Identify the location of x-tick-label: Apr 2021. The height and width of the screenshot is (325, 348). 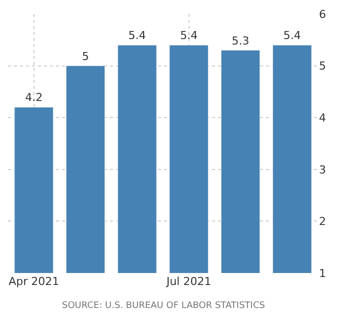
(34, 281).